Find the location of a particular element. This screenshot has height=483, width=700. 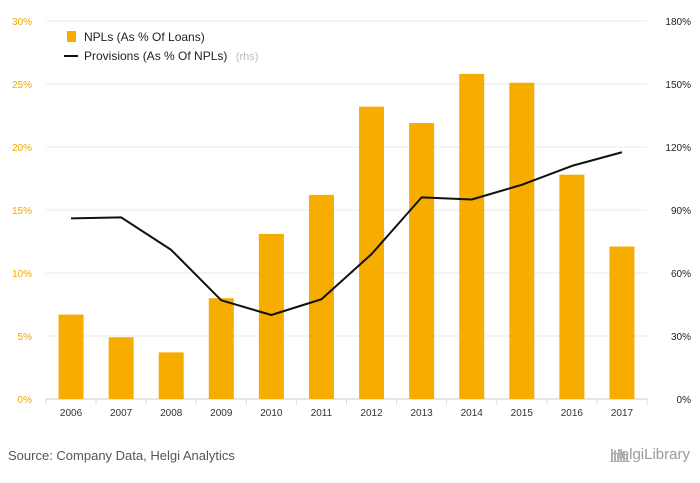

y-right-tick-label: 150% is located at coordinates (678, 85).